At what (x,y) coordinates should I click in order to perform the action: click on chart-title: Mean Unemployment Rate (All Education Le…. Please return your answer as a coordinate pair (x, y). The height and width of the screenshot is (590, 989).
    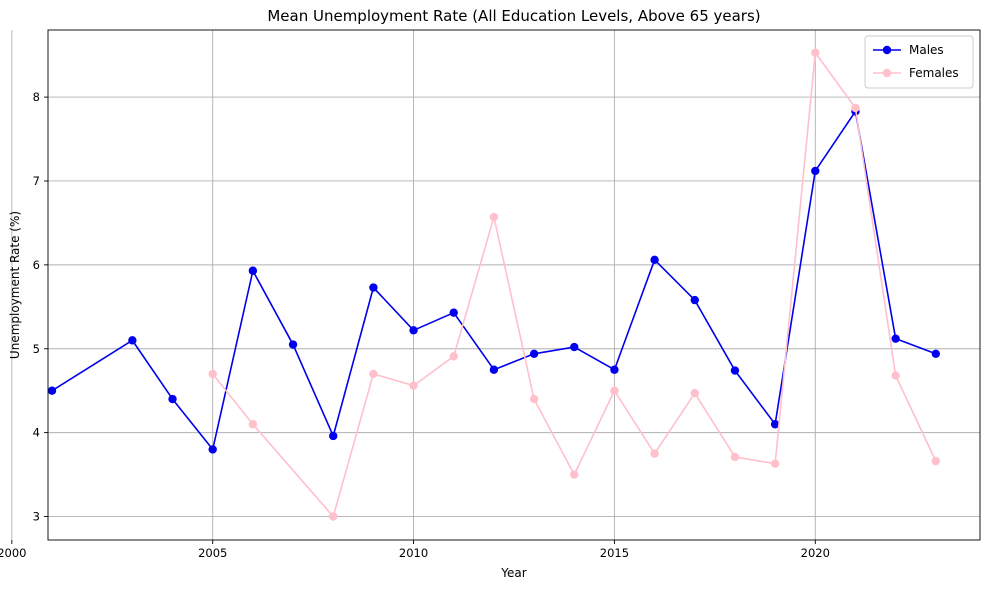
    Looking at the image, I should click on (513, 16).